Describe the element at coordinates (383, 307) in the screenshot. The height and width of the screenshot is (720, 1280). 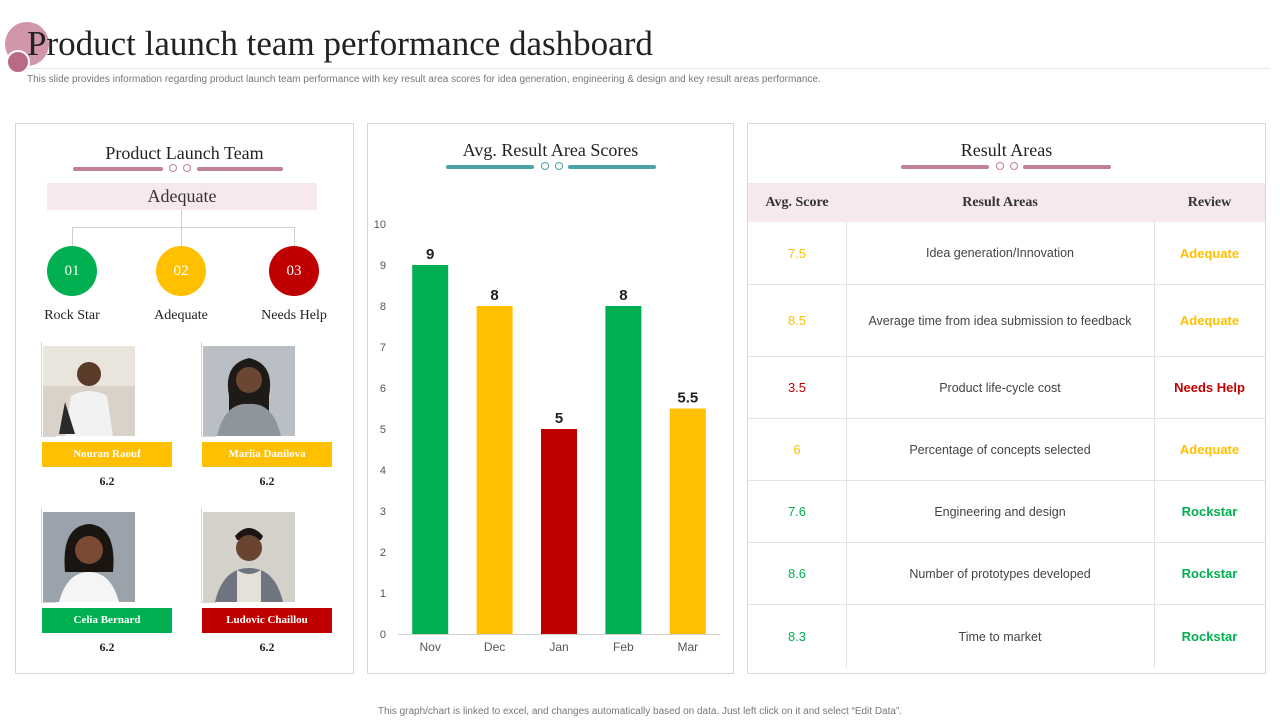
I see `y-tick-label: 8` at that location.